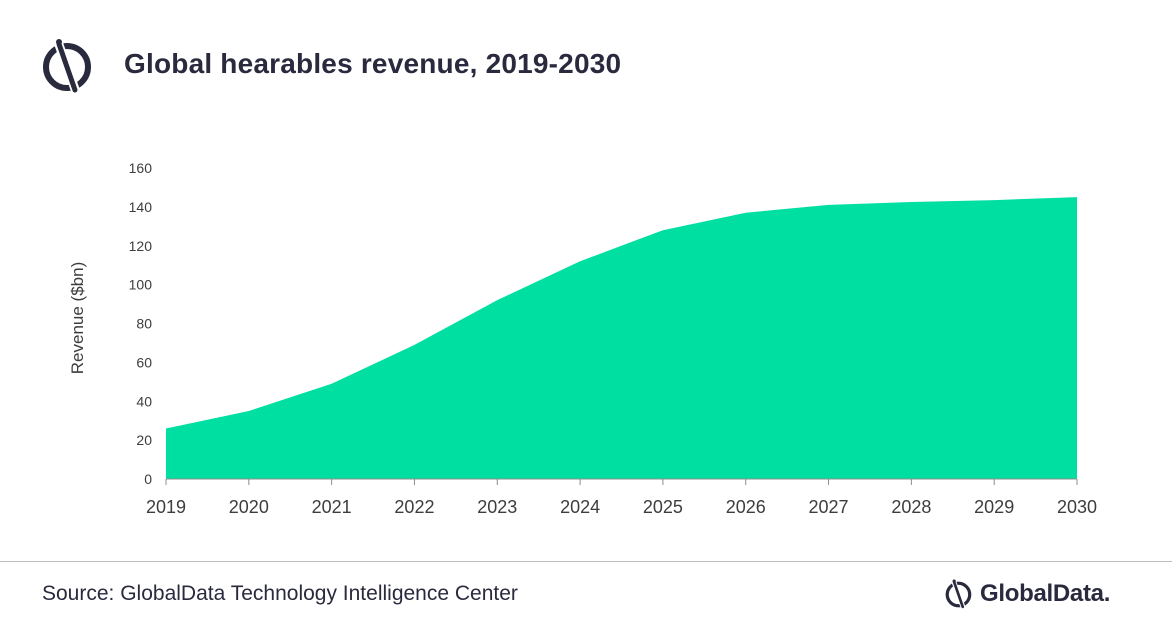 Image resolution: width=1172 pixels, height=628 pixels. Describe the element at coordinates (1077, 507) in the screenshot. I see `x-tick-label: 2030` at that location.